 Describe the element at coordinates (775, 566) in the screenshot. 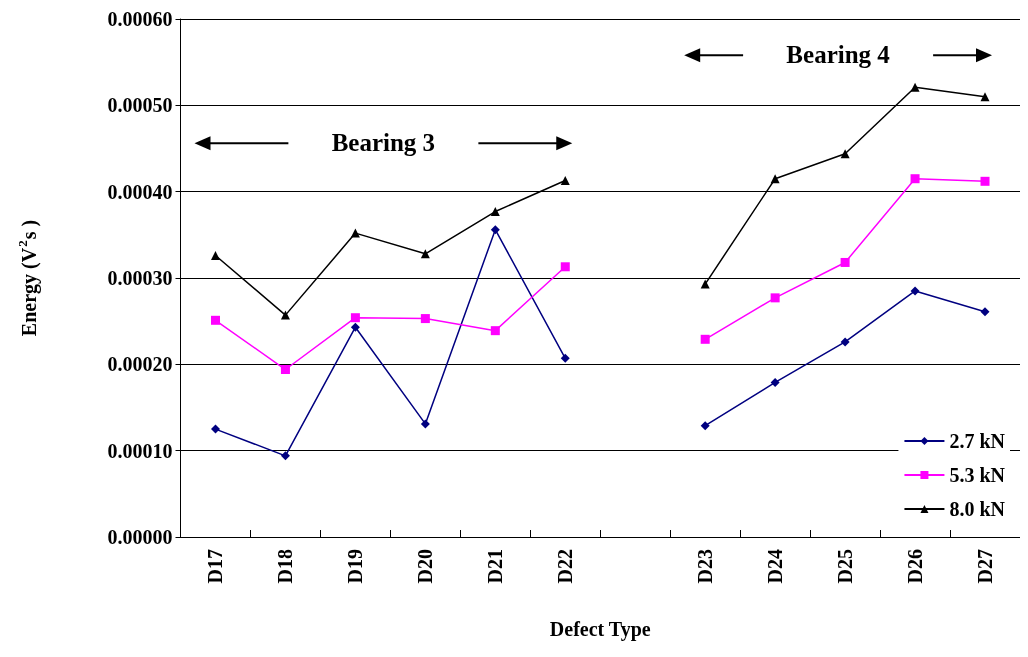

I see `x-tick-label: D24` at that location.